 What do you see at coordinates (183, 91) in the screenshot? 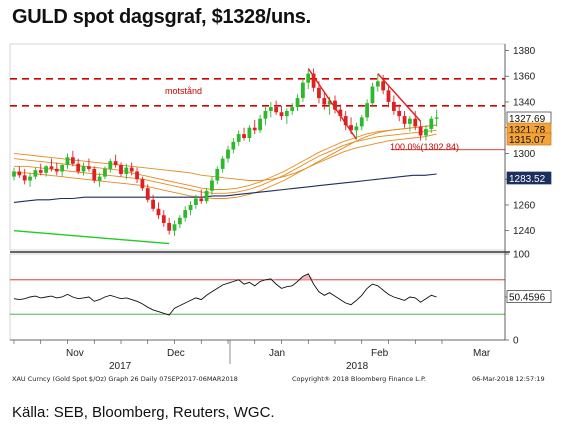
I see `resistance-label: motstånd` at bounding box center [183, 91].